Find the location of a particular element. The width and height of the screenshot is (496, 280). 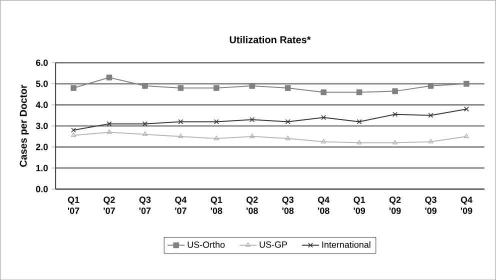

x-tick-label: Q4 '08 is located at coordinates (324, 205).